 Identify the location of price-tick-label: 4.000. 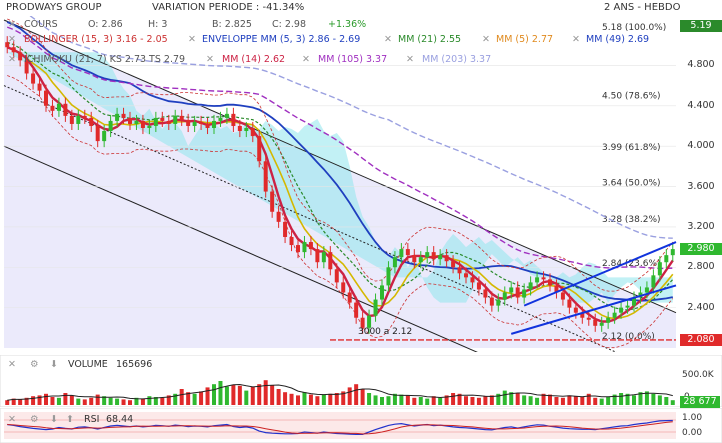
(701, 146).